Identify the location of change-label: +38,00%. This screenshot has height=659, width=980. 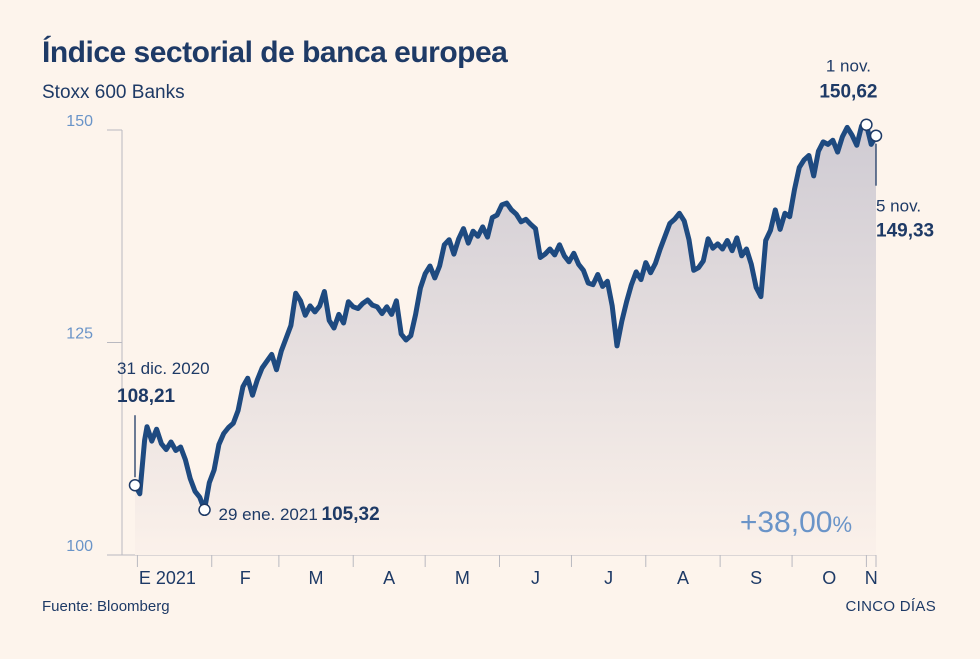
(796, 522).